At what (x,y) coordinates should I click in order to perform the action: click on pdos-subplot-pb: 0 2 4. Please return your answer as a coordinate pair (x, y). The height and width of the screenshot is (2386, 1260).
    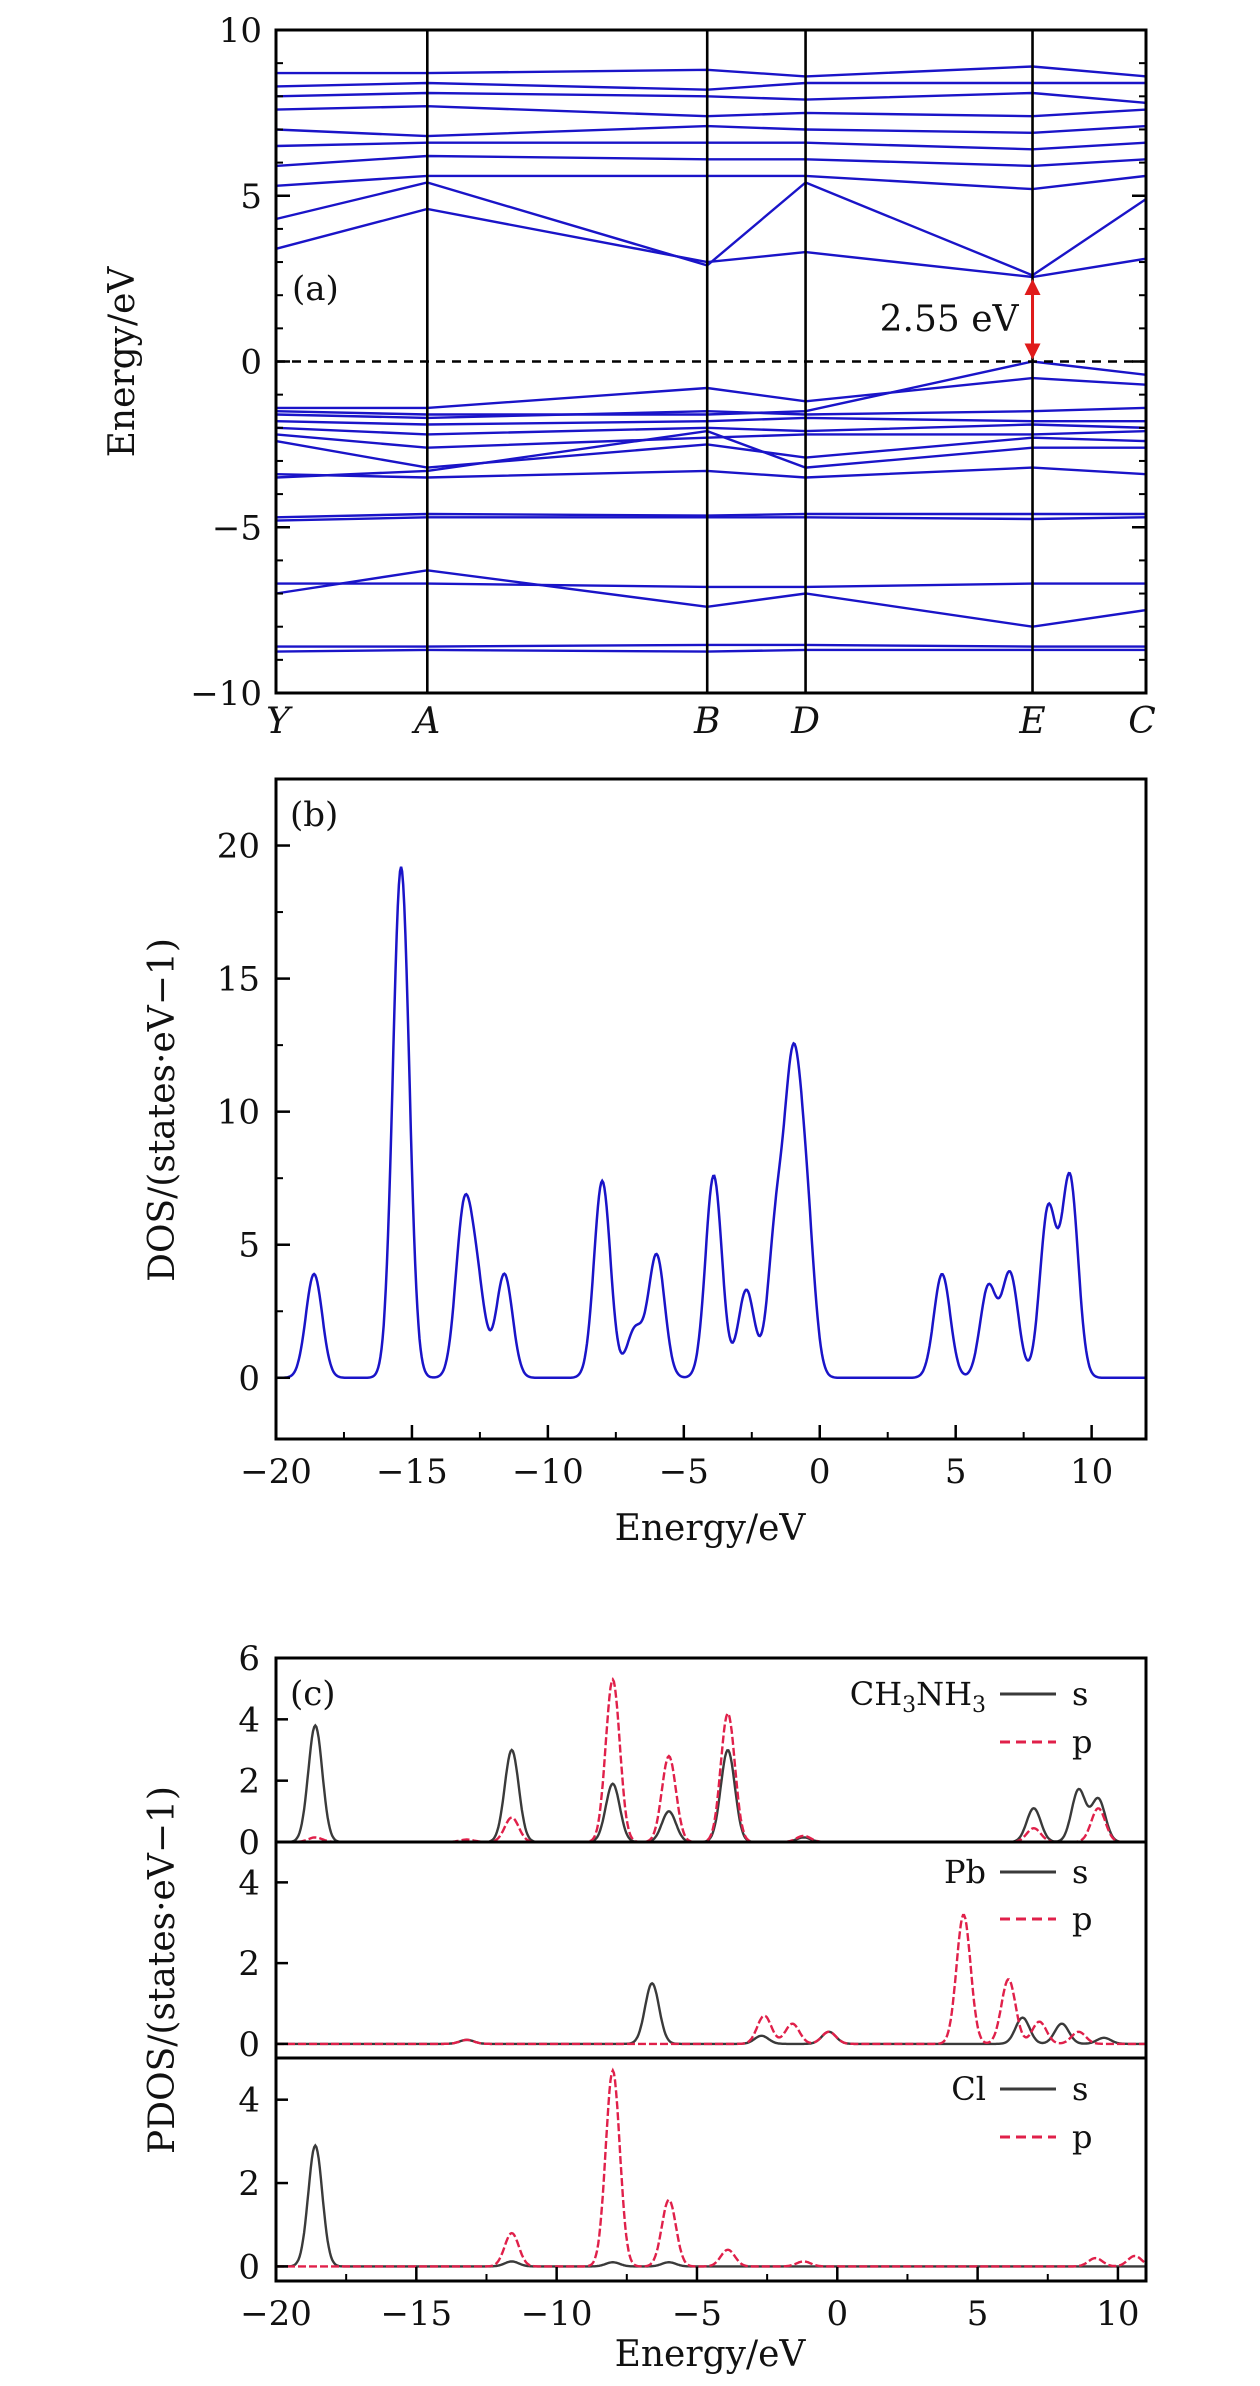
    Looking at the image, I should click on (692, 1964).